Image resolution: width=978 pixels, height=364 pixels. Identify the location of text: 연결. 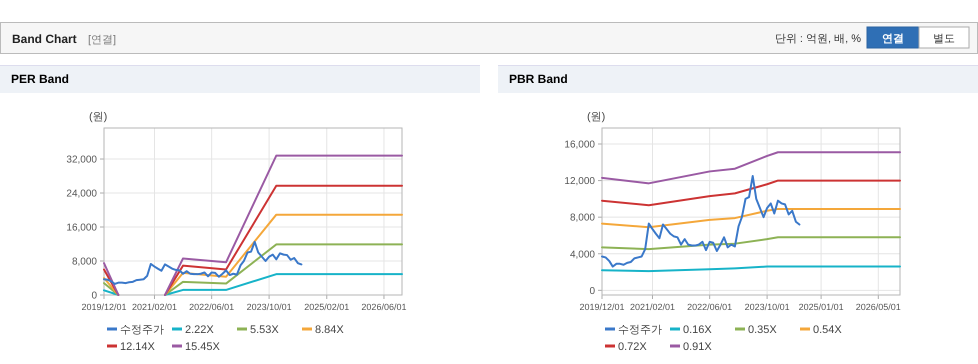
(893, 39).